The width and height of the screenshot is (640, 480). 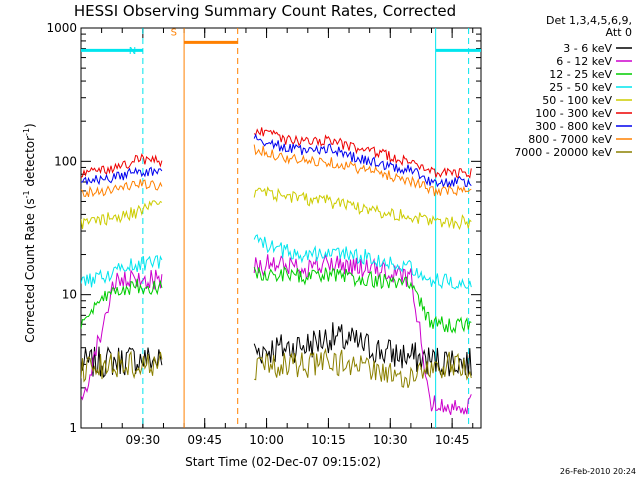 What do you see at coordinates (30, 125) in the screenshot?
I see `y-axis-label-part3: )` at bounding box center [30, 125].